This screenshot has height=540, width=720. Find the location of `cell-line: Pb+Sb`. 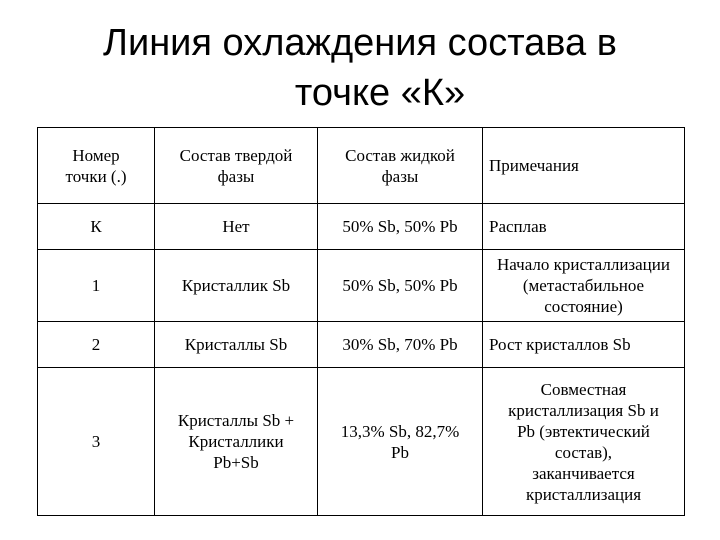

cell-line: Pb+Sb is located at coordinates (236, 462).